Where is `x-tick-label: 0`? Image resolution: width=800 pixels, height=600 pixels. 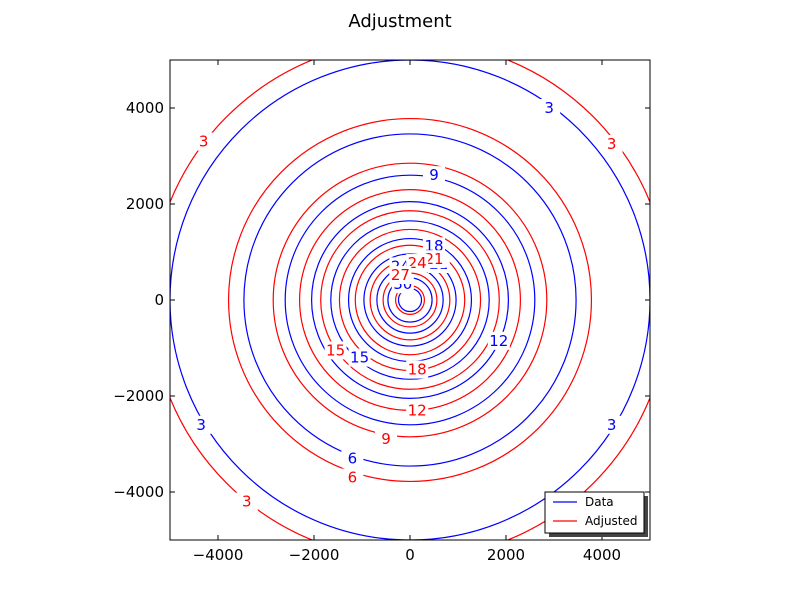
x-tick-label: 0 is located at coordinates (410, 555).